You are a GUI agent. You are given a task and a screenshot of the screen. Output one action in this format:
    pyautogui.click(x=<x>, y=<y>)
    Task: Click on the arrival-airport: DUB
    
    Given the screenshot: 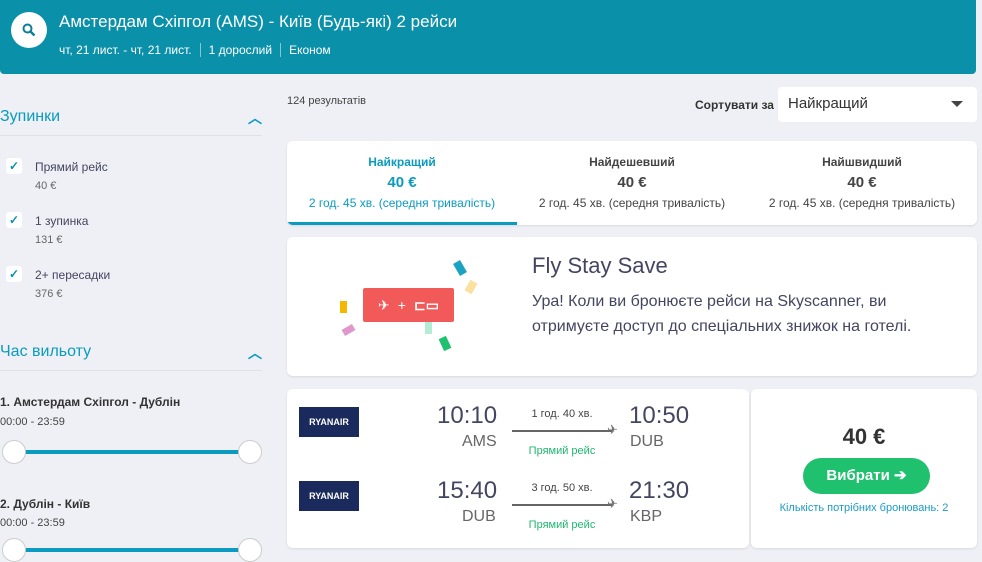 What is the action you would take?
    pyautogui.click(x=647, y=441)
    